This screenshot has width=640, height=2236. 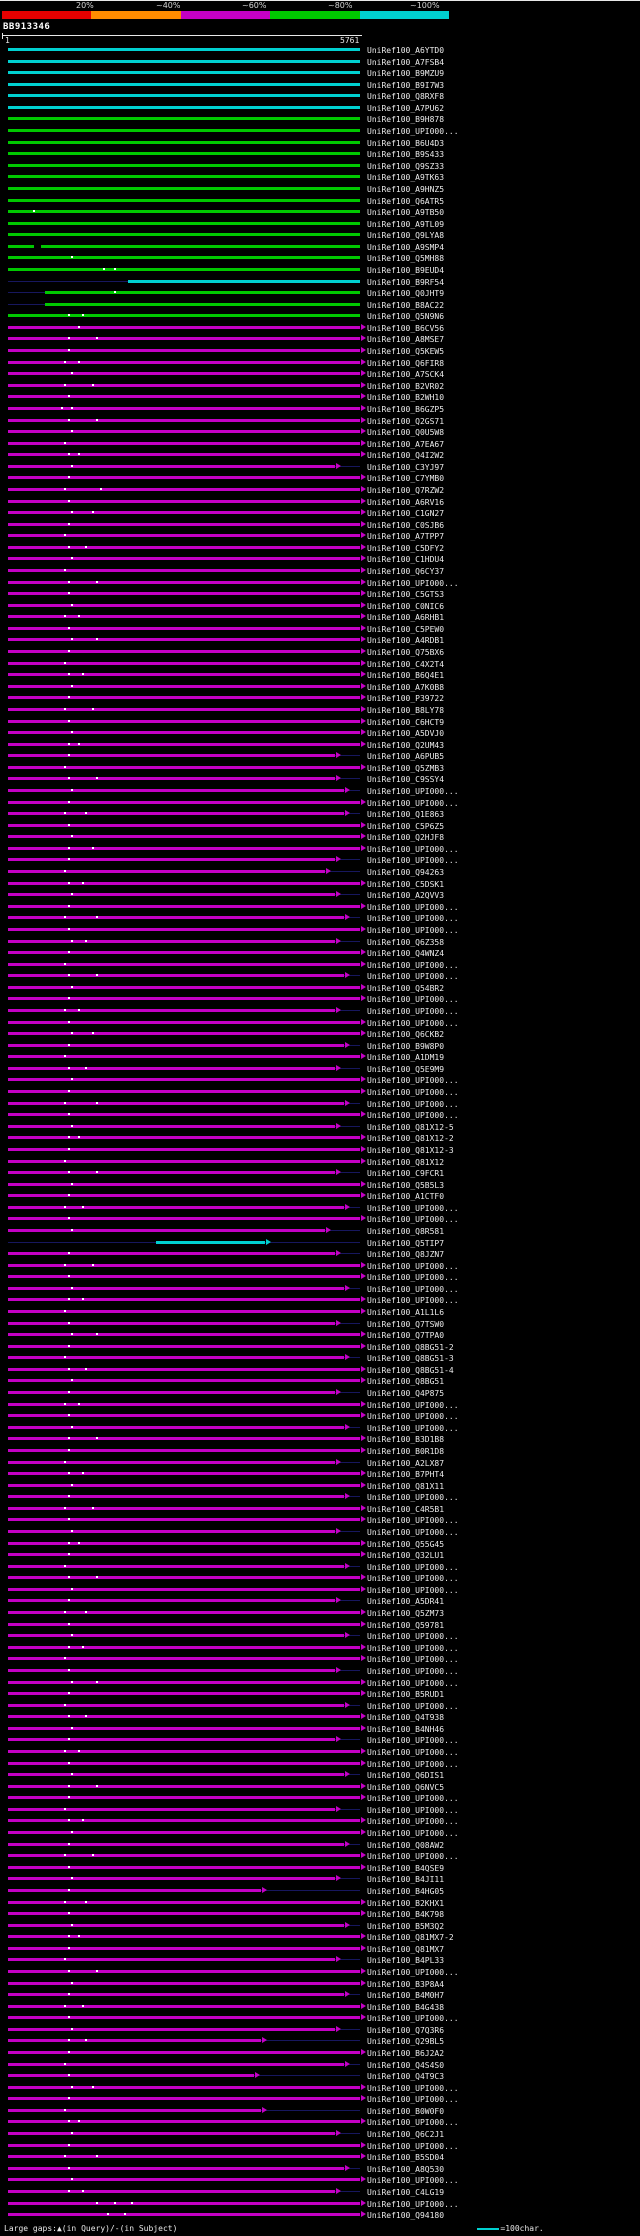 I want to click on alignment-row: UniRef100_Q94180, so click(x=320, y=2215).